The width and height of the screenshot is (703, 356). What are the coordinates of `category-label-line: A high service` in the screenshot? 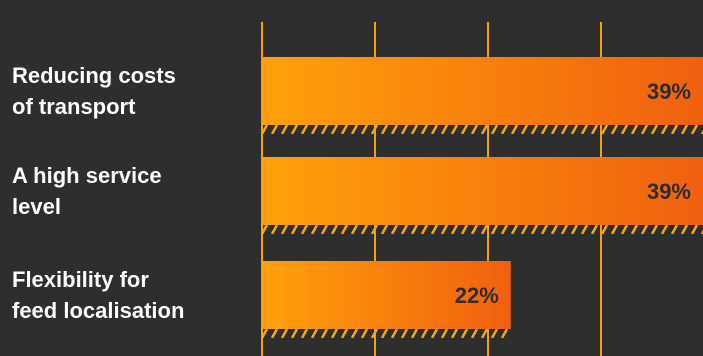 It's located at (87, 175).